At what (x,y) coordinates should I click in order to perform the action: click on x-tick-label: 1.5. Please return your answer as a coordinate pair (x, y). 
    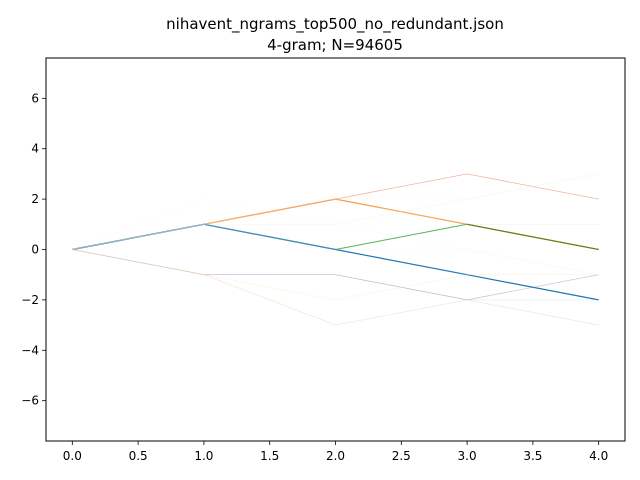
    Looking at the image, I should click on (269, 456).